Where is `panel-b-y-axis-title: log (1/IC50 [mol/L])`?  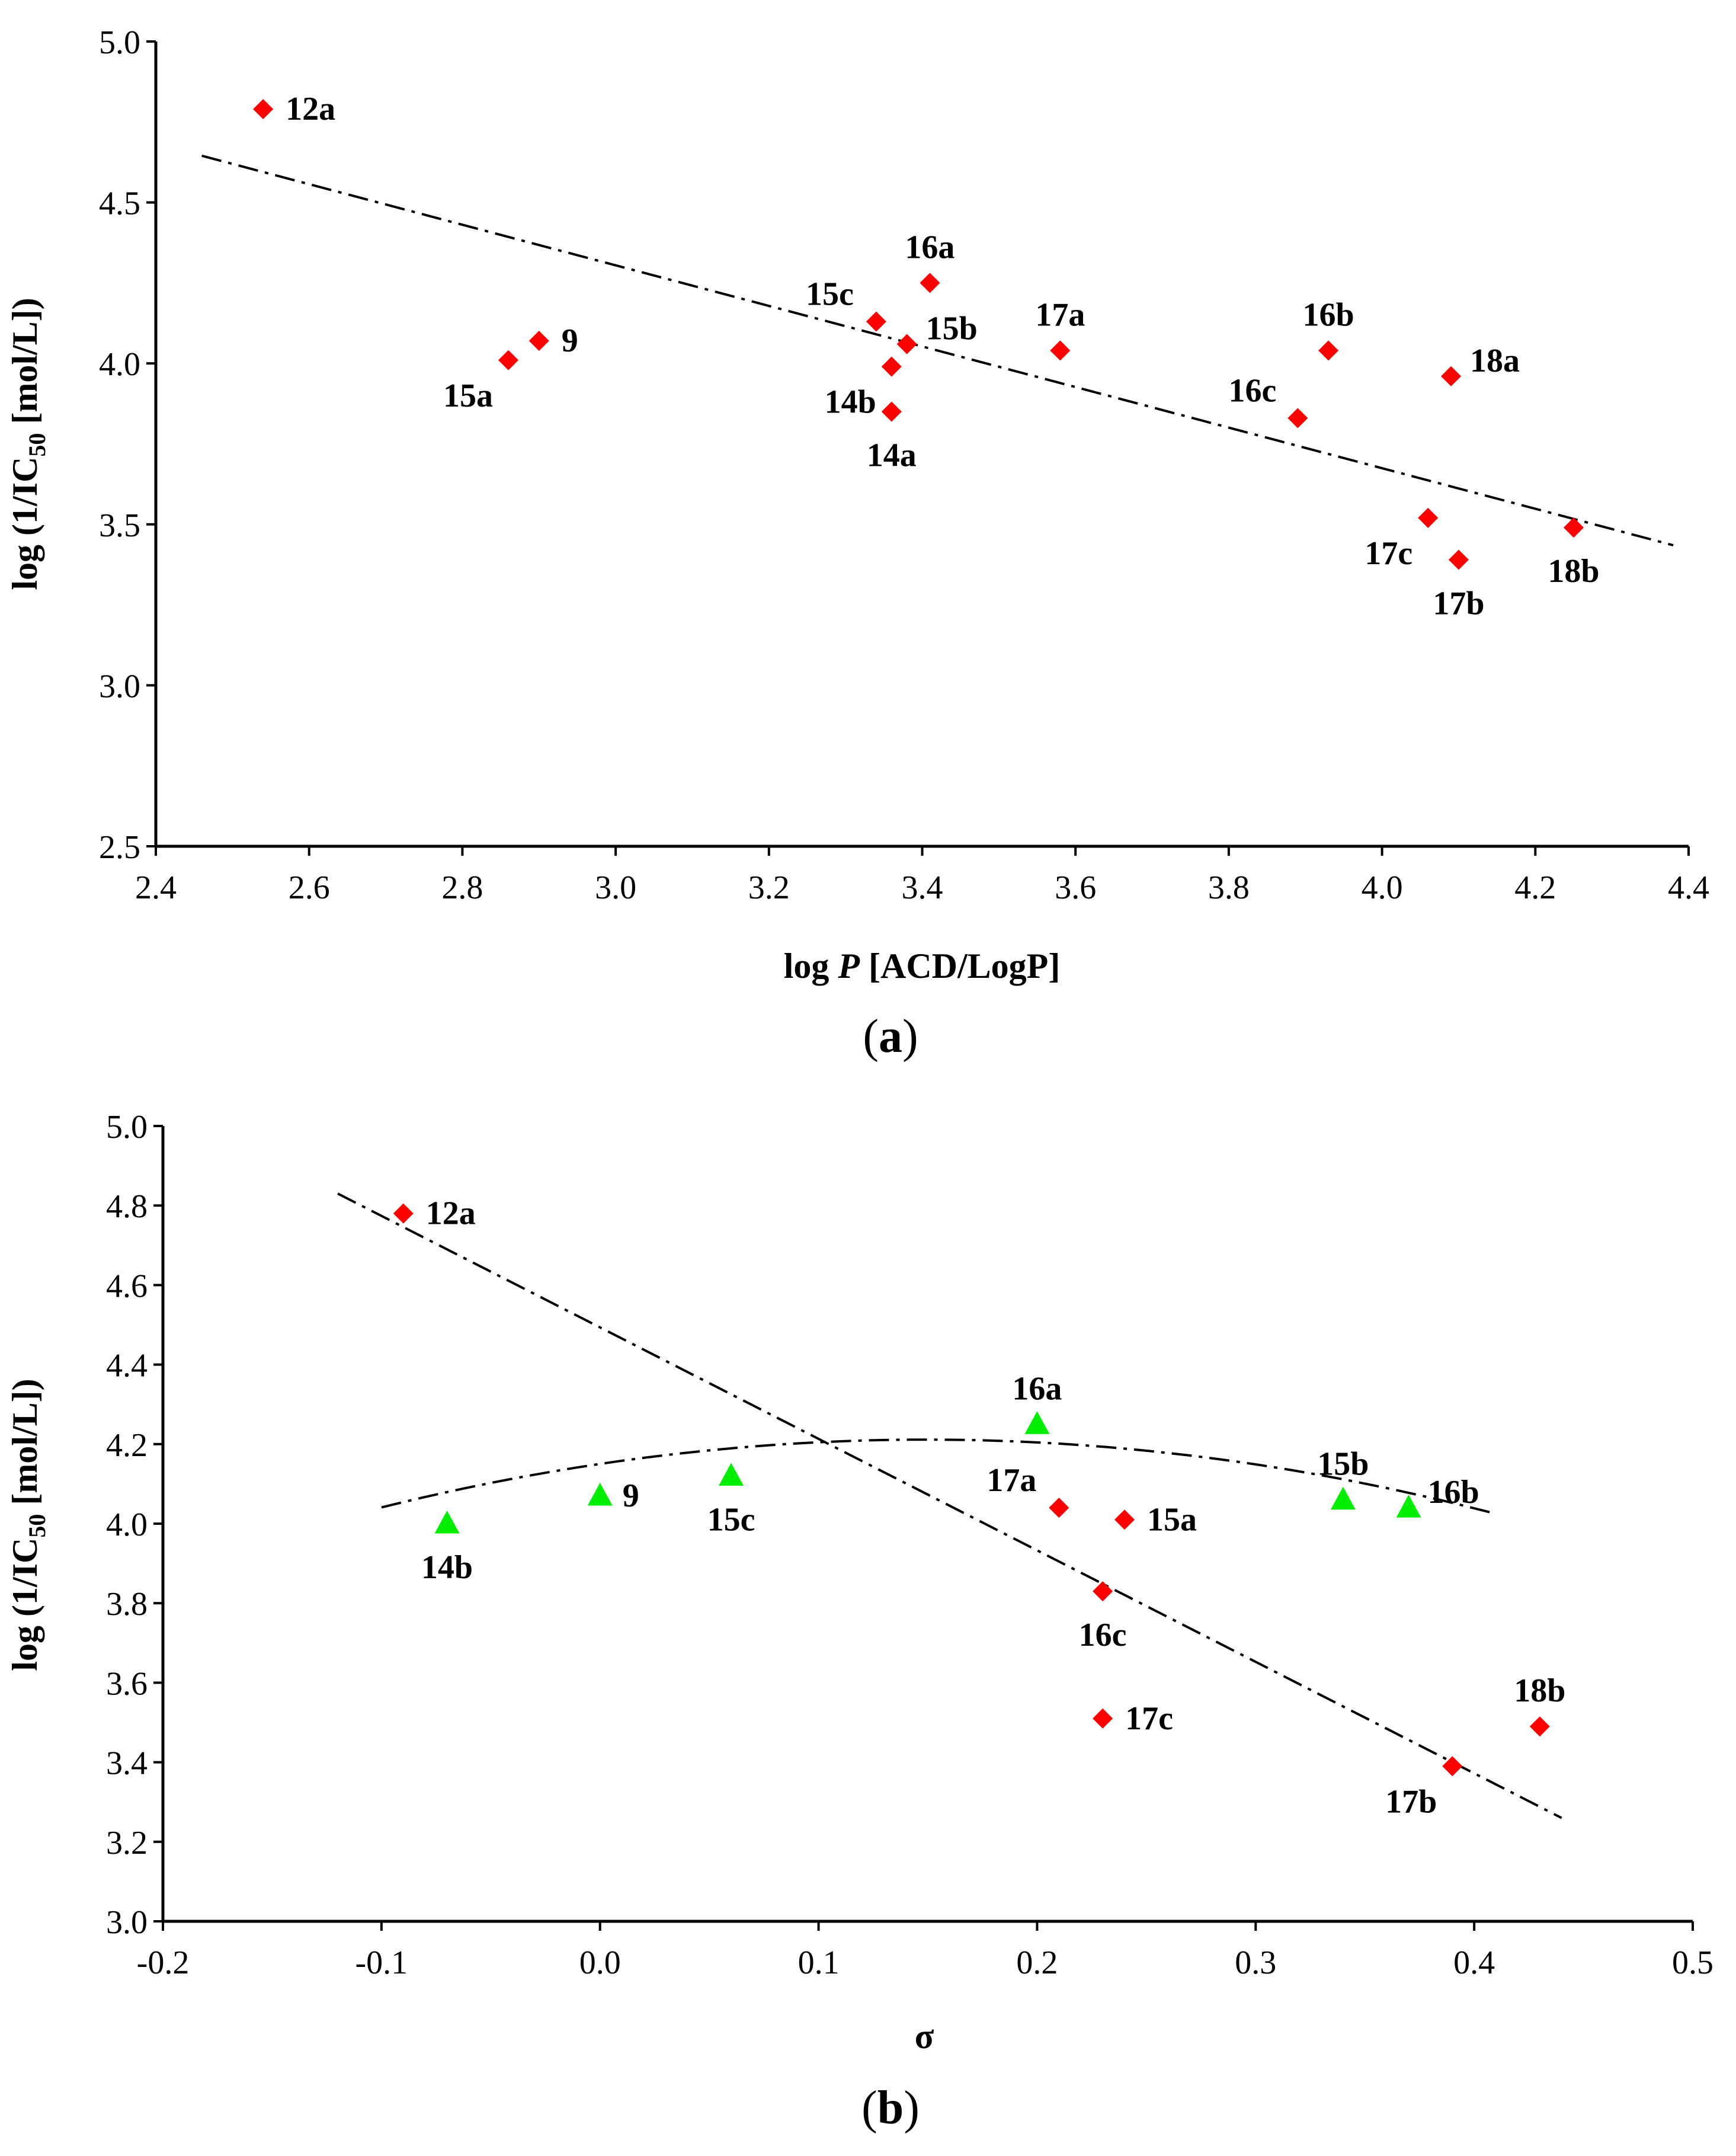
panel-b-y-axis-title: log (1/IC50 [mol/L]) is located at coordinates (27, 1525).